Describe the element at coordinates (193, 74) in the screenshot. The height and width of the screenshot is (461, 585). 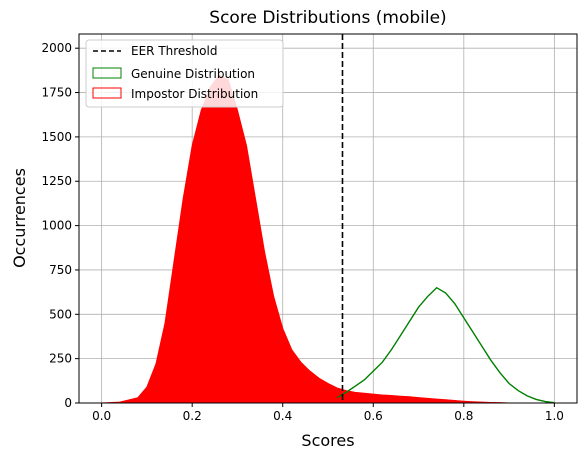
I see `legend-genuine-label: Genuine Distribution` at that location.